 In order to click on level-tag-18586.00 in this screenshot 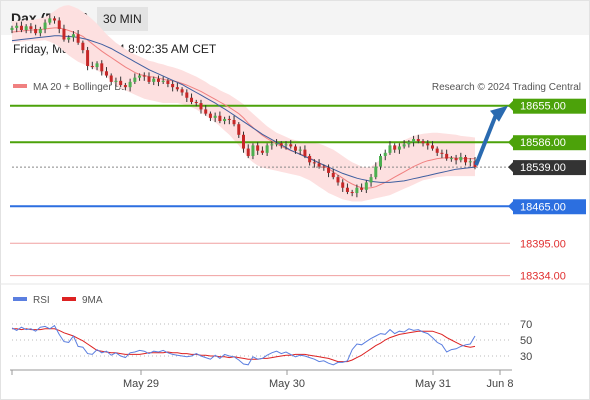, I will do `click(549, 143)`.